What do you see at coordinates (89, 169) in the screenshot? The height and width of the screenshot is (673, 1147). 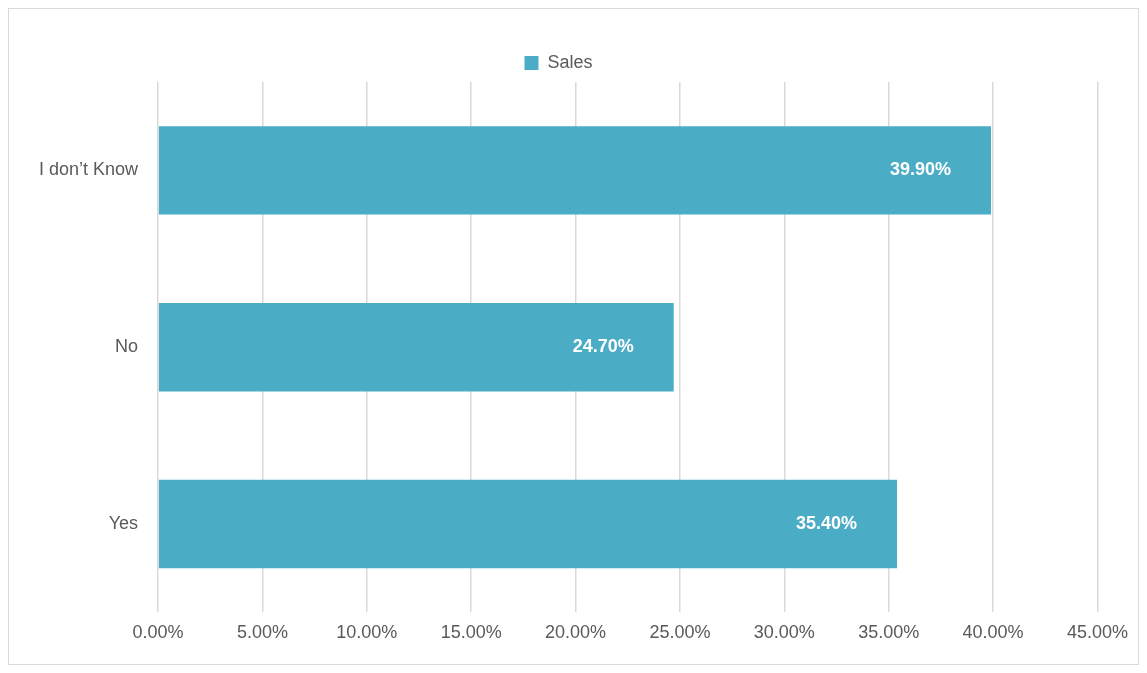 I see `y-tick-label: I don’t Know` at bounding box center [89, 169].